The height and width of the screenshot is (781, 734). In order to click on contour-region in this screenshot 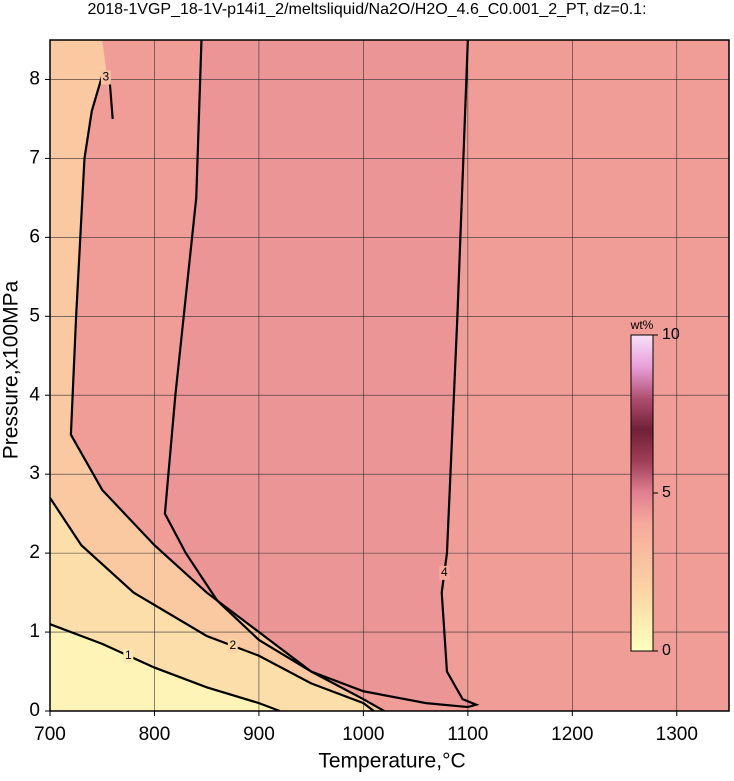, I will do `click(165, 667)`.